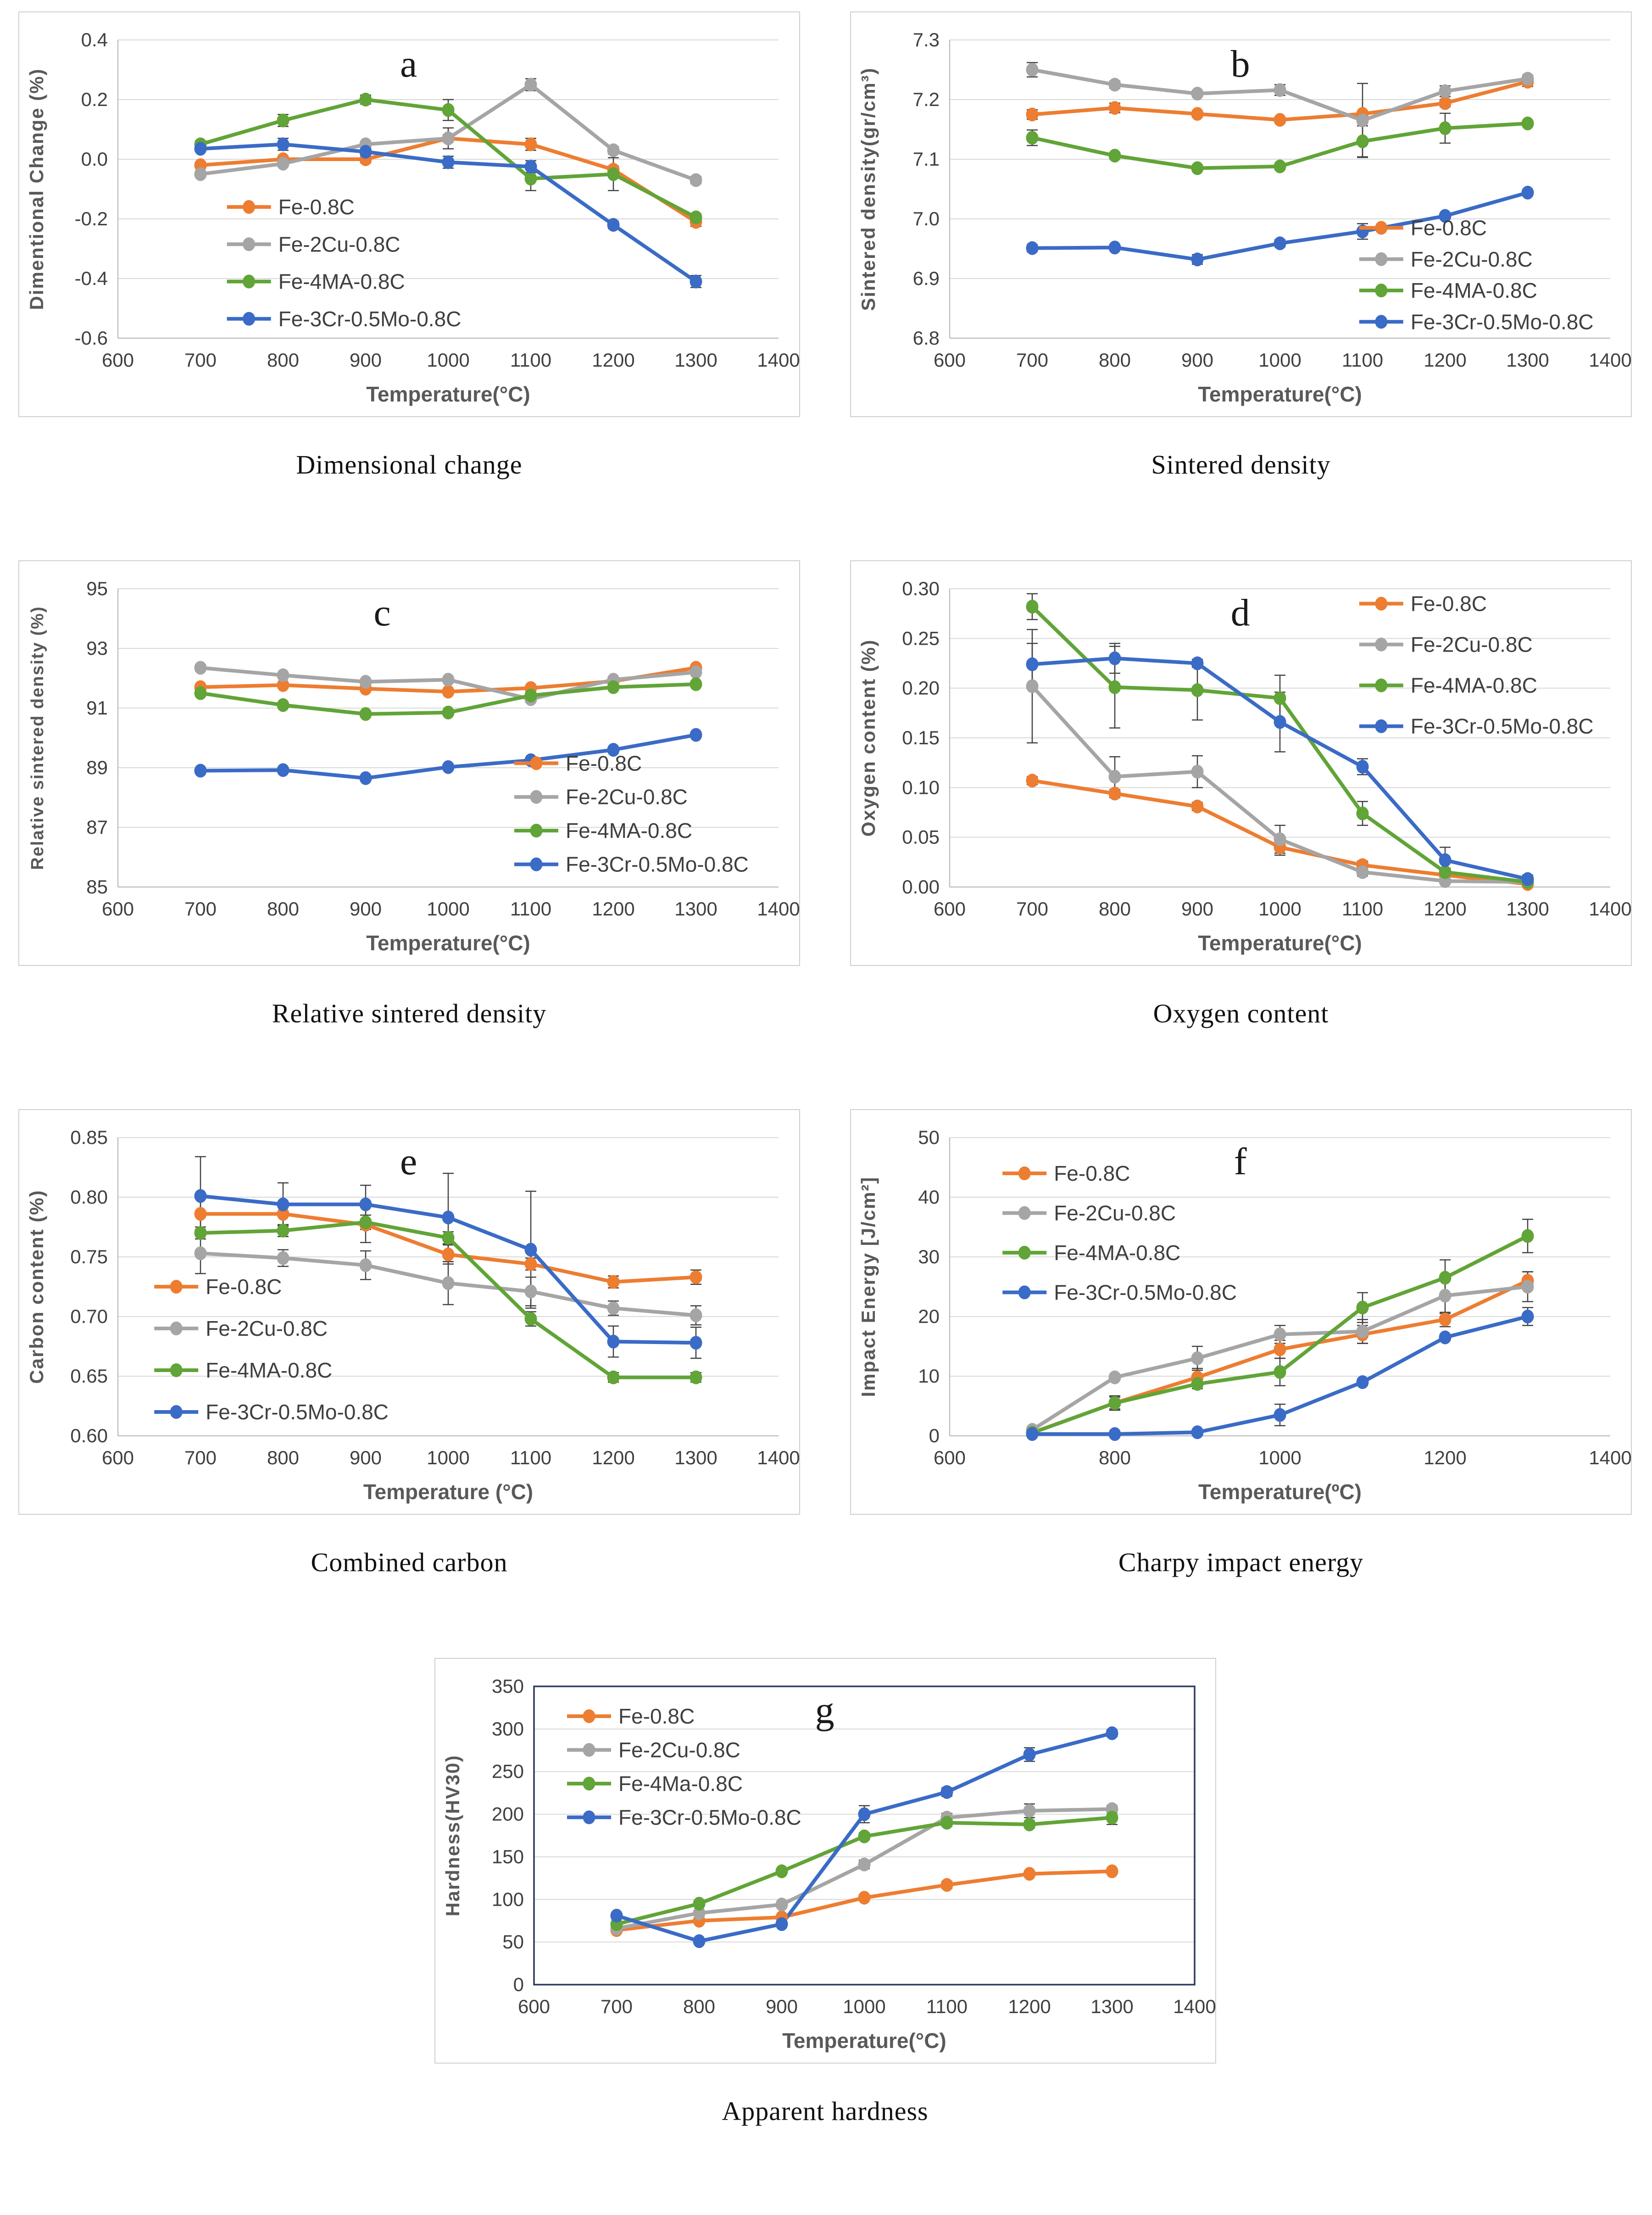 The width and height of the screenshot is (1652, 2215). Describe the element at coordinates (507, 1771) in the screenshot. I see `svg-text: 250` at that location.